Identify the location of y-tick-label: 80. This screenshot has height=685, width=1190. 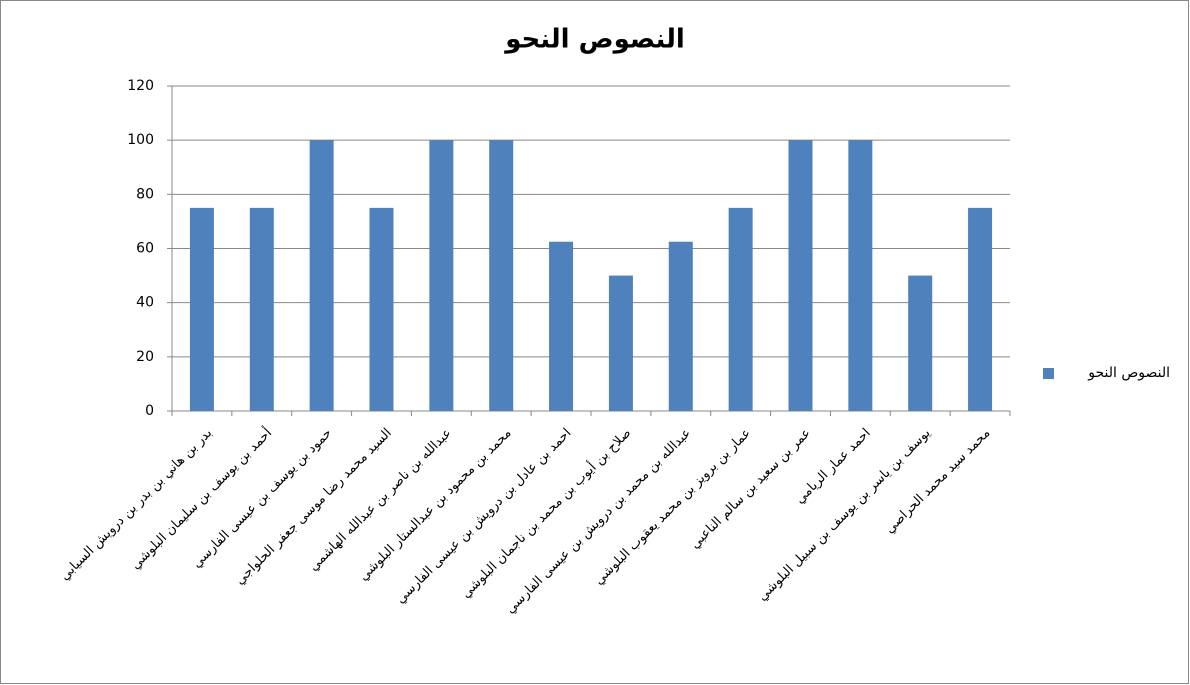
(145, 194).